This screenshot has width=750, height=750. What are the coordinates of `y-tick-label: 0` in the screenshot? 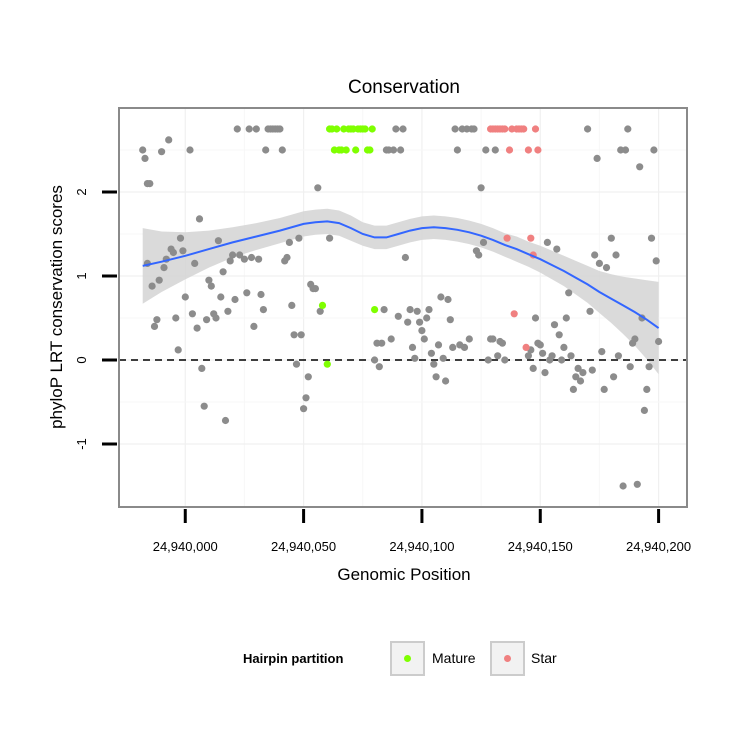 It's located at (81, 359).